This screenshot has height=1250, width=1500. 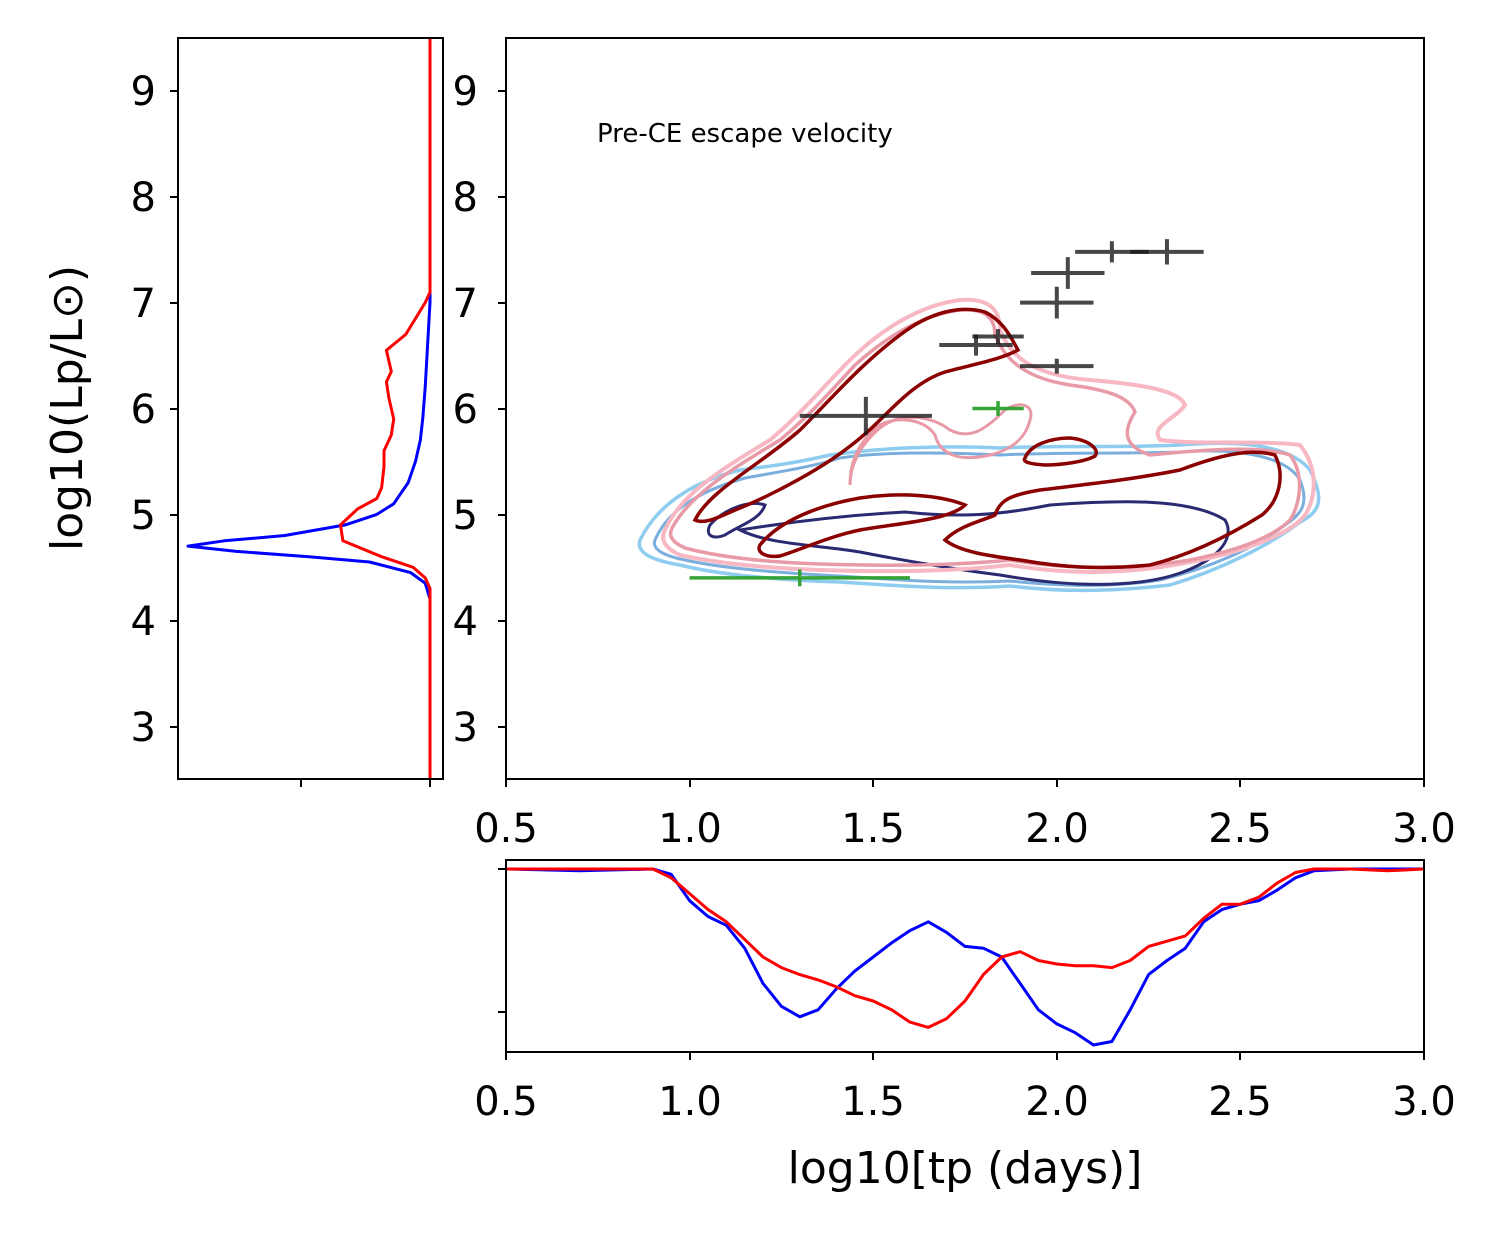 What do you see at coordinates (1240, 1102) in the screenshot?
I see `bottom-xtick-label-2.5: 2.5` at bounding box center [1240, 1102].